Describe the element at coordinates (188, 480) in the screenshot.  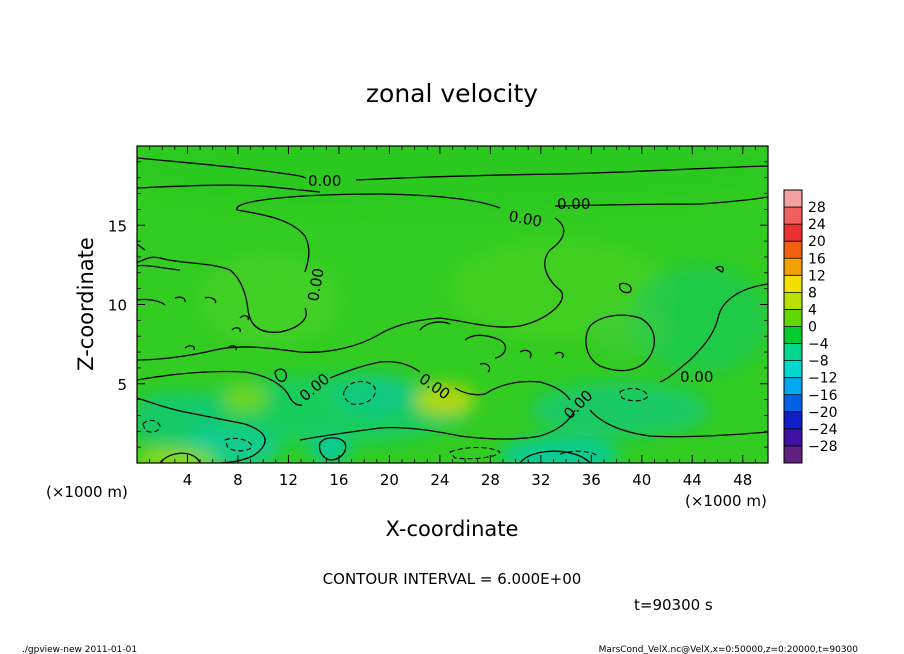
I see `x-tick-label: 4` at that location.